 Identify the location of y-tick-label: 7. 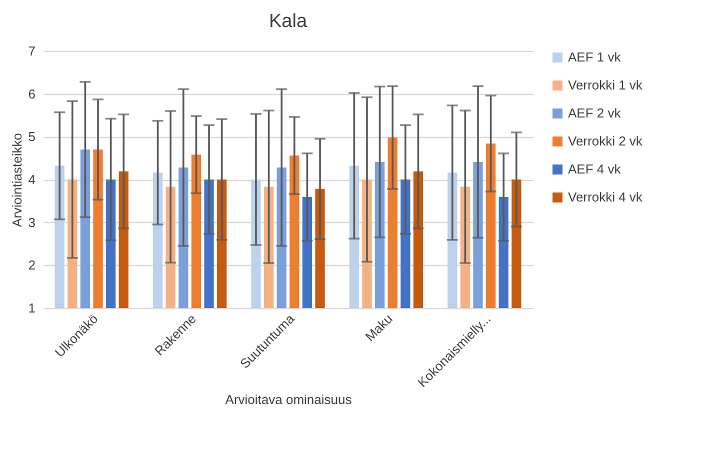
(32, 51).